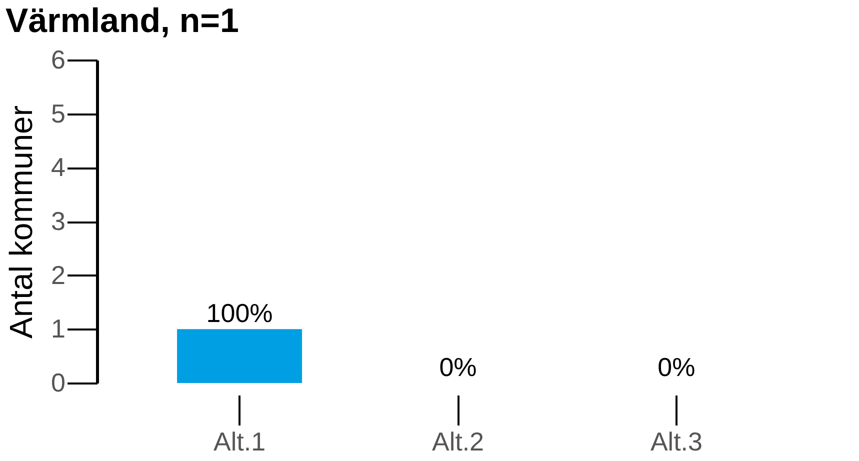 The image size is (859, 461). What do you see at coordinates (240, 441) in the screenshot?
I see `x-tick-label: Alt.1` at bounding box center [240, 441].